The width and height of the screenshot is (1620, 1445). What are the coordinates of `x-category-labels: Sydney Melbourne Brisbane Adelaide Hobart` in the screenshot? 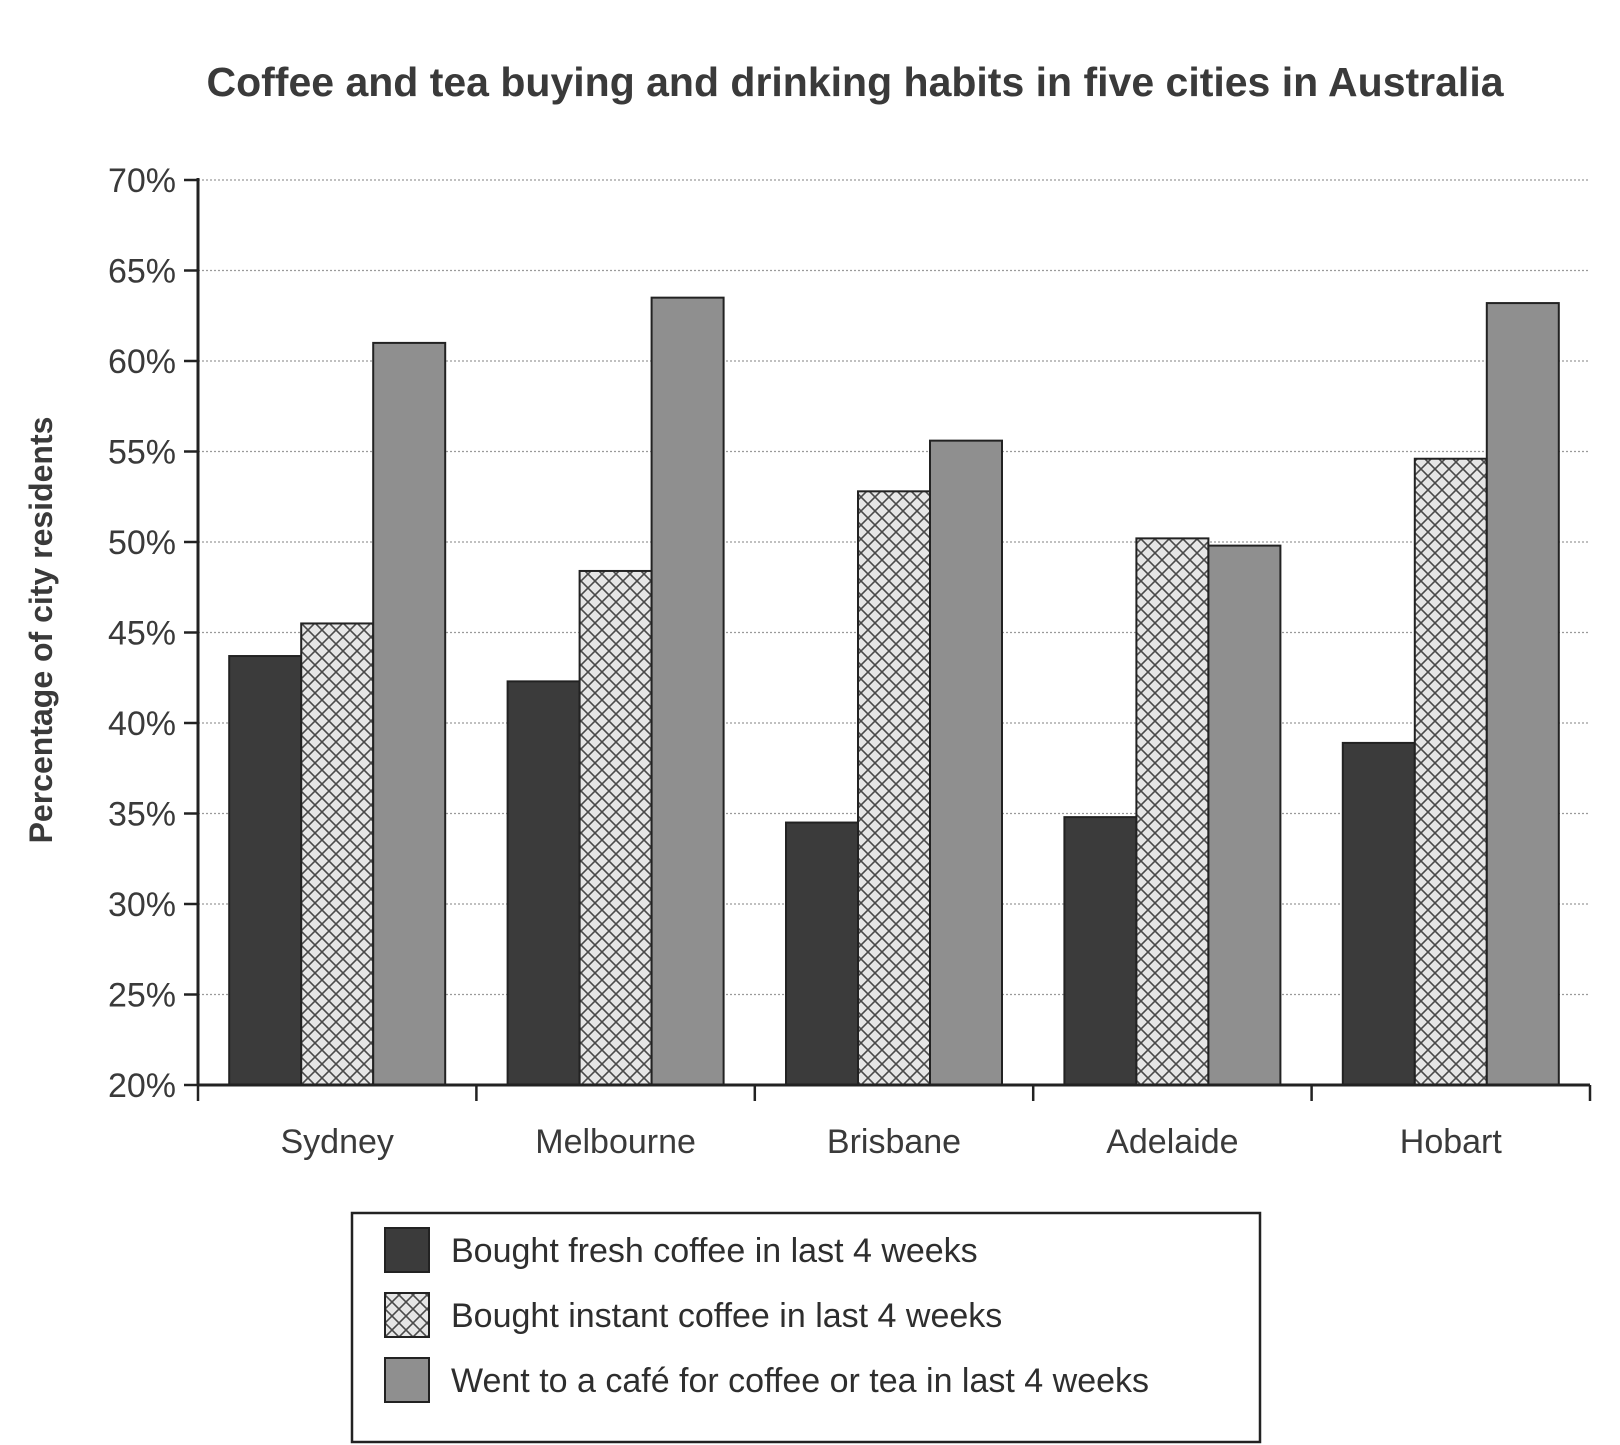 It's located at (891, 1142).